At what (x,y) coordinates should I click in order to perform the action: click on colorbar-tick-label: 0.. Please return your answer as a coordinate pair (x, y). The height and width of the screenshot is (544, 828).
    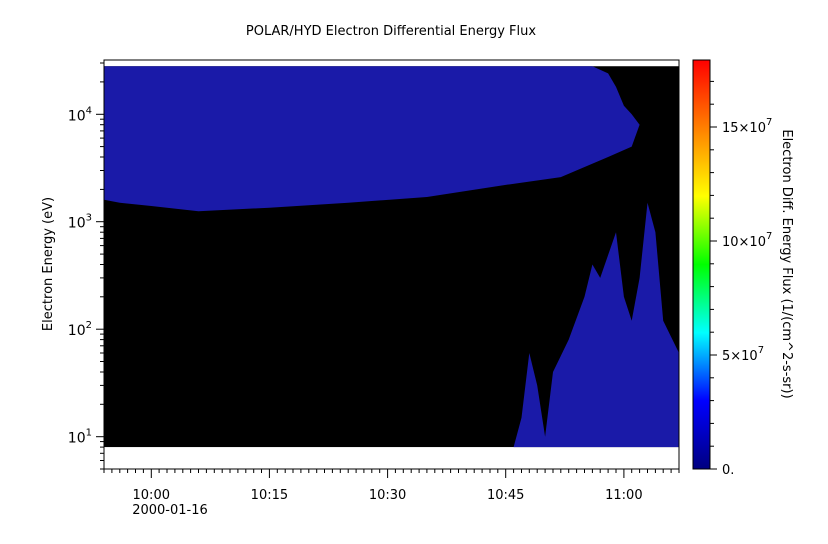
    Looking at the image, I should click on (728, 470).